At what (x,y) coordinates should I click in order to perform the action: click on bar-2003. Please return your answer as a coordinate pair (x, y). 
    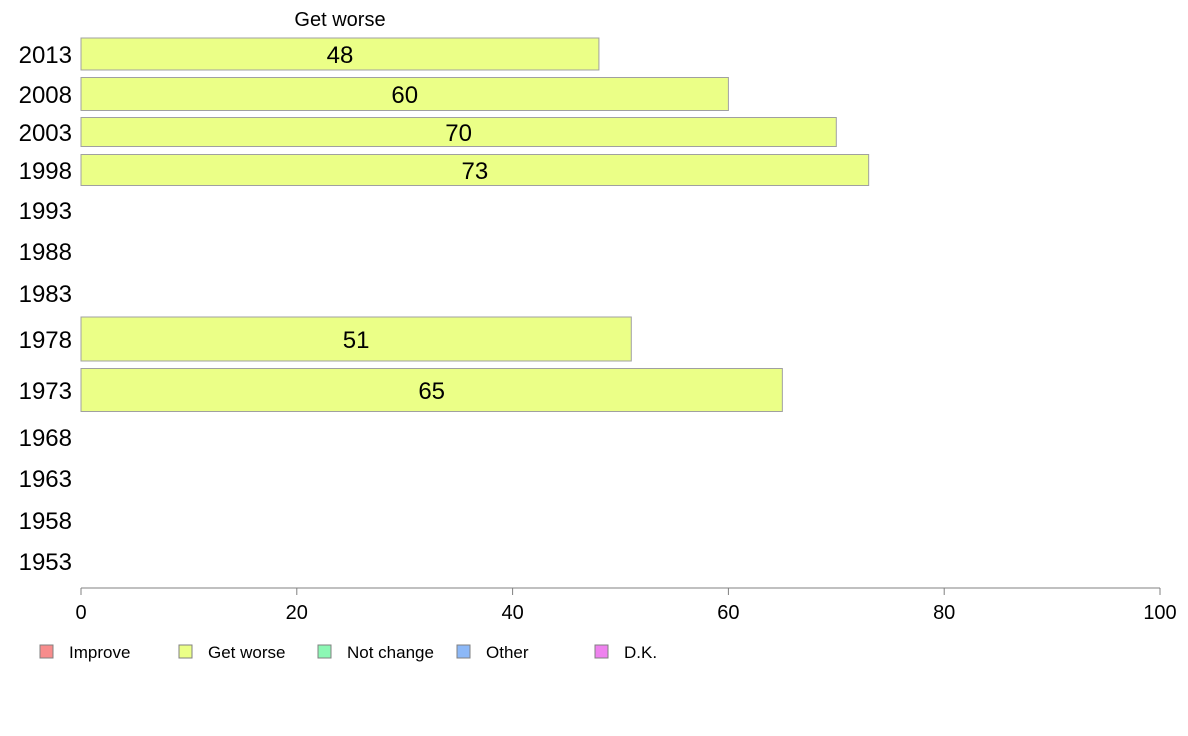
    Looking at the image, I should click on (458, 132).